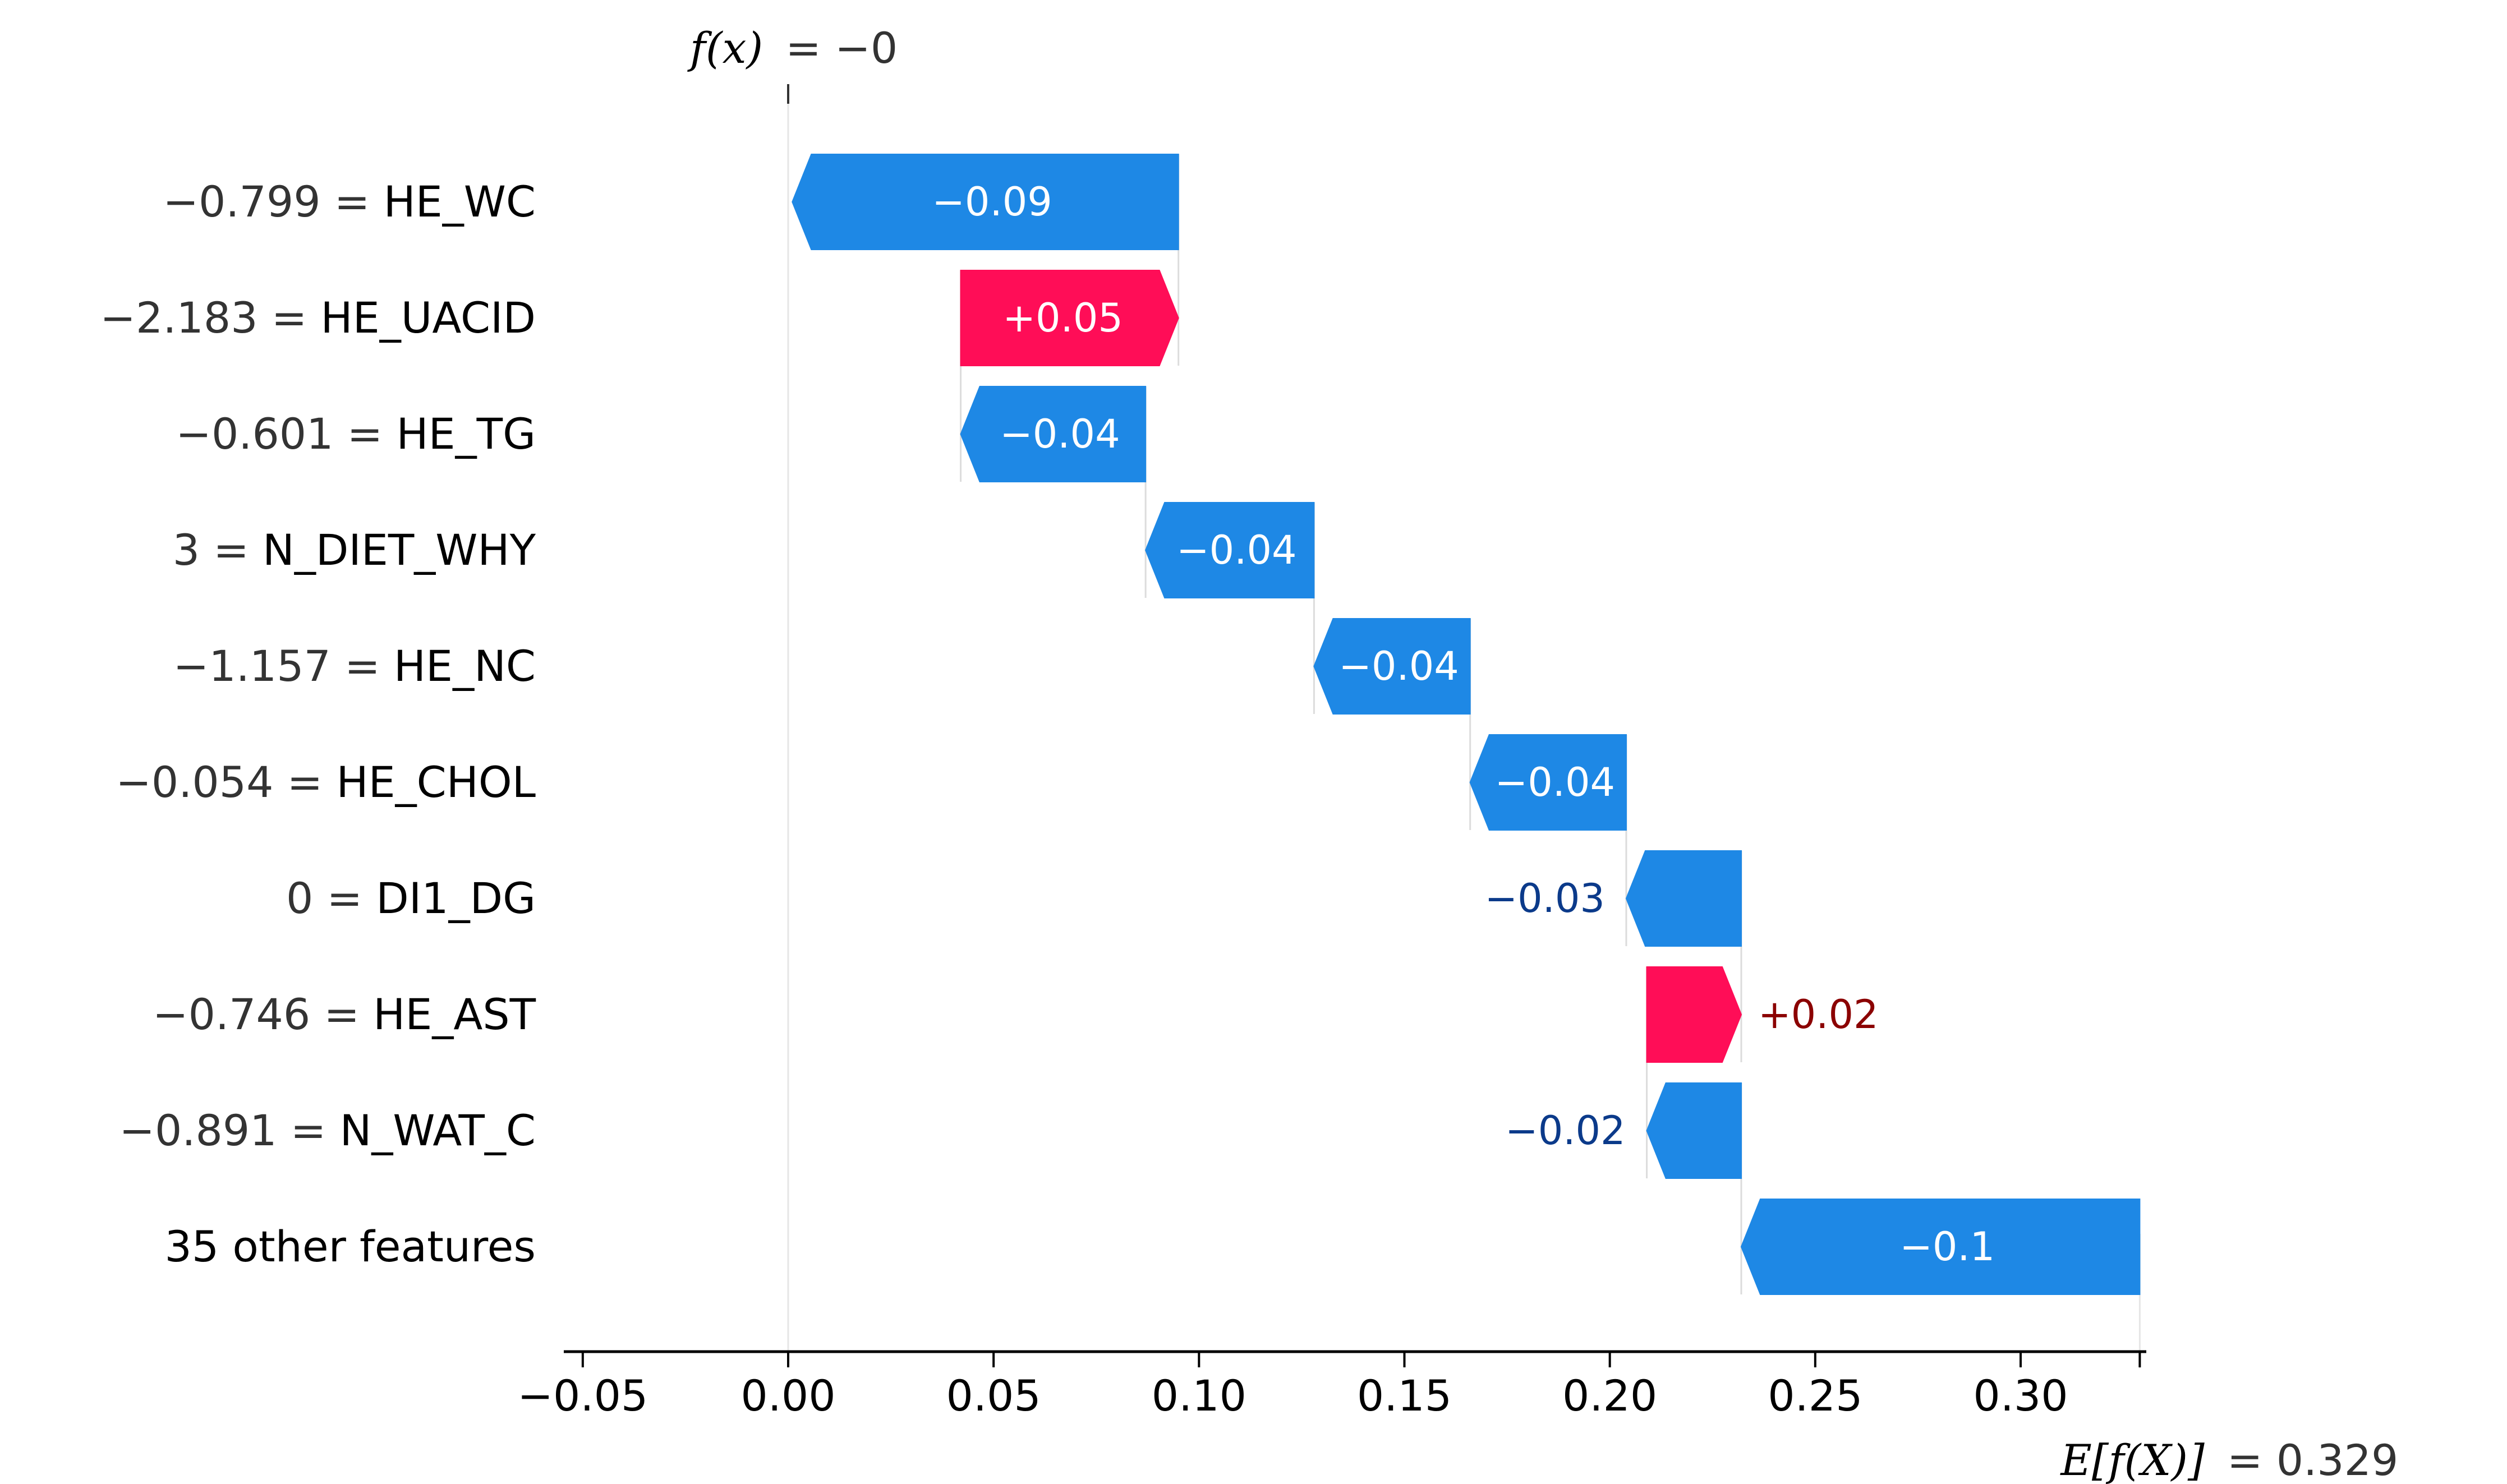 The height and width of the screenshot is (1484, 2507). I want to click on bar-he-chol, so click(1548, 782).